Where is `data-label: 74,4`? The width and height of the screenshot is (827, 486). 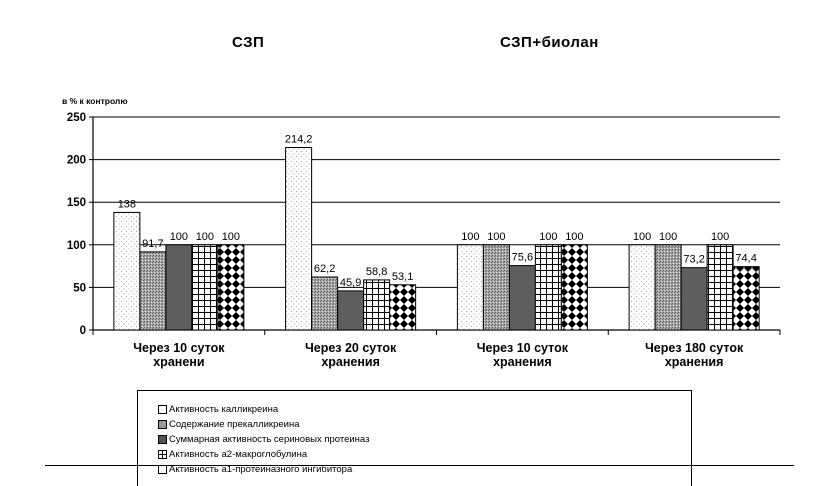 data-label: 74,4 is located at coordinates (745, 259).